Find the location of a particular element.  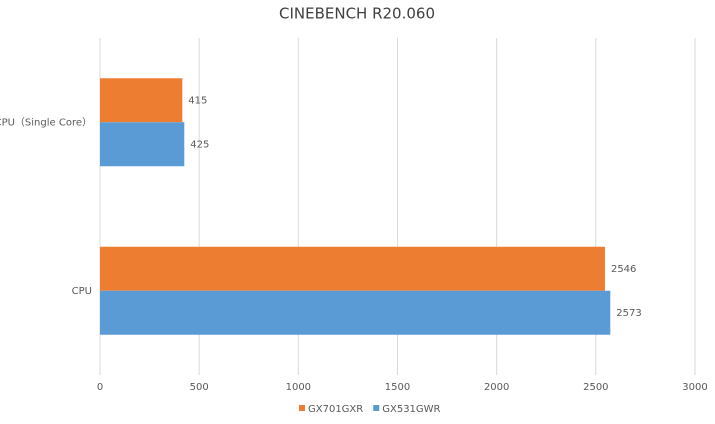

y-tick-label: CPU（Single Core） is located at coordinates (46, 122).